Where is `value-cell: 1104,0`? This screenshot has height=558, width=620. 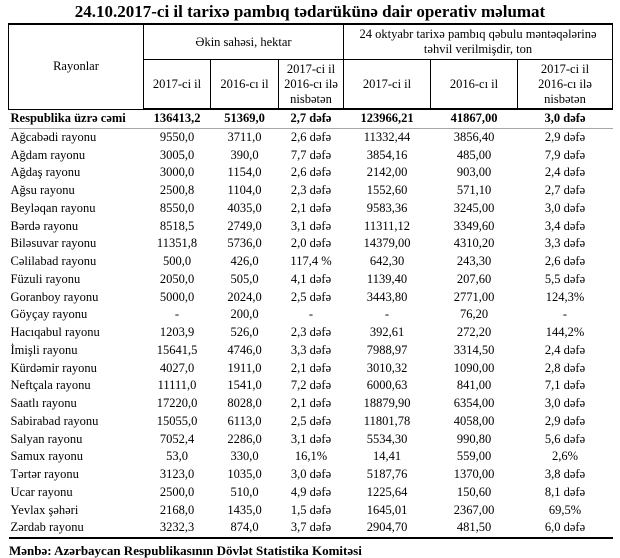
value-cell: 1104,0 is located at coordinates (244, 190).